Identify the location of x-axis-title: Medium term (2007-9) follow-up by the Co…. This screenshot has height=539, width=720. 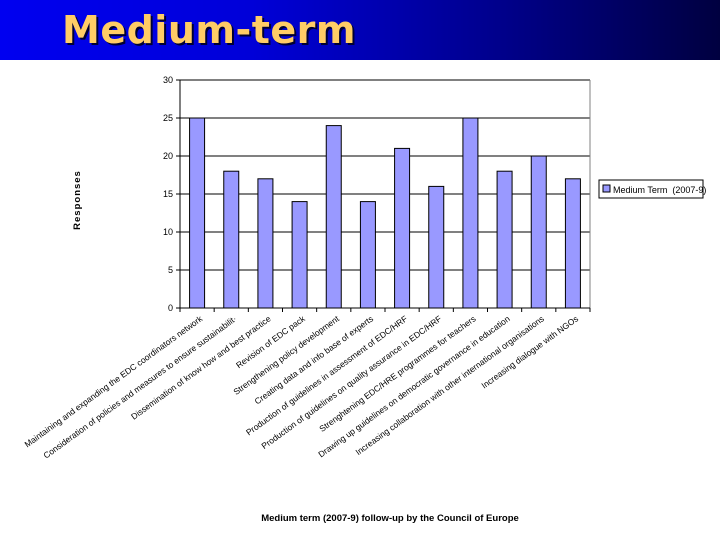
(390, 518).